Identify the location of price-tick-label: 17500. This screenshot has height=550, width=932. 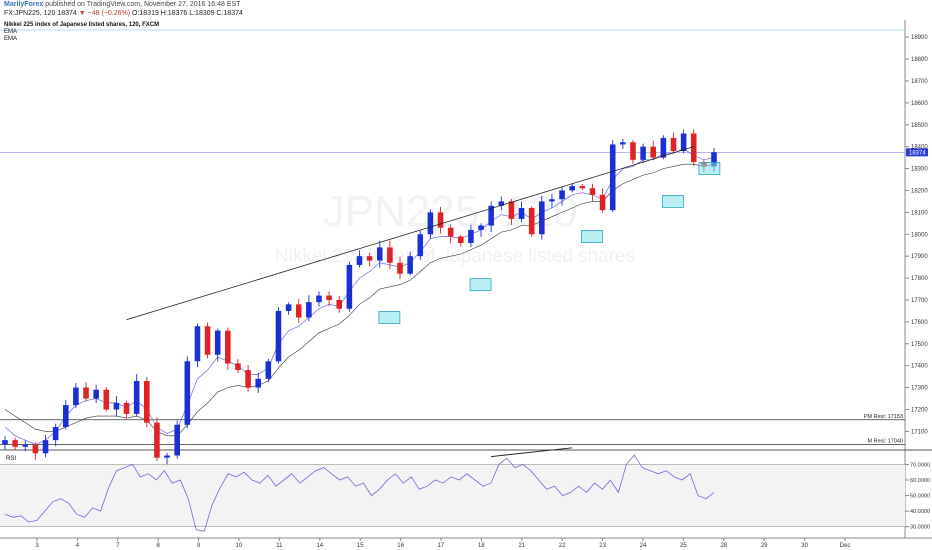
(919, 345).